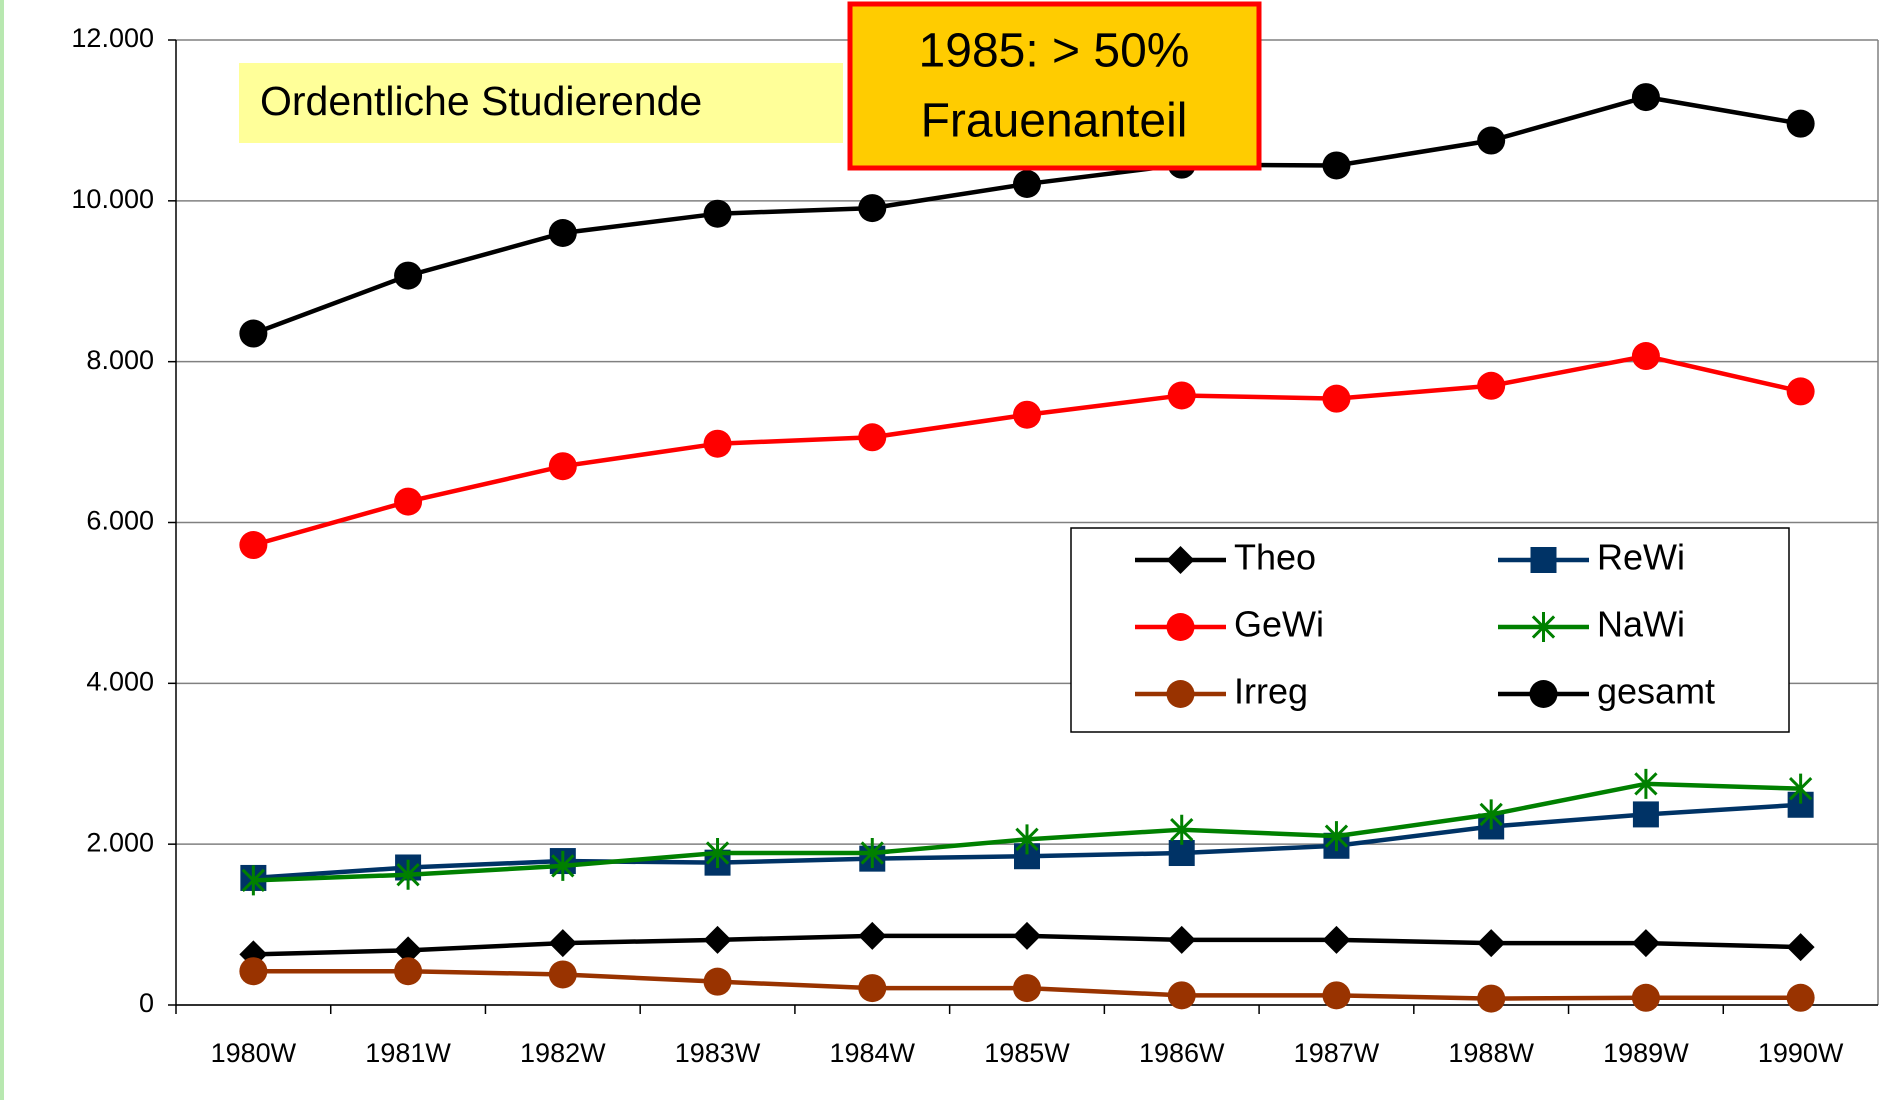 This screenshot has height=1100, width=1894. Describe the element at coordinates (1182, 1053) in the screenshot. I see `x-tick-label: 1986W` at that location.